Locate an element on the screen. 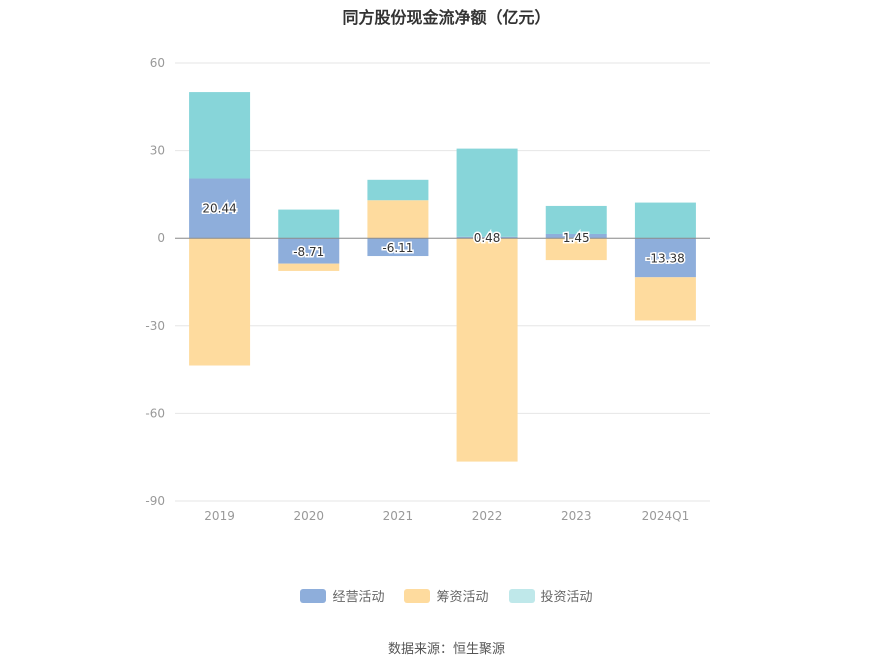 The width and height of the screenshot is (893, 668). legend: 经营活动 筹资活动 投资活动 is located at coordinates (446, 595).